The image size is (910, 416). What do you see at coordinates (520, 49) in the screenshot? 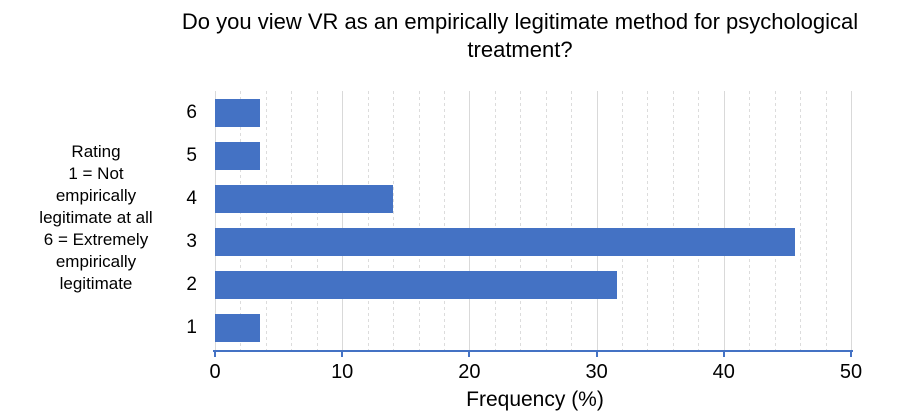
I see `chart-title-line: treatment?` at bounding box center [520, 49].